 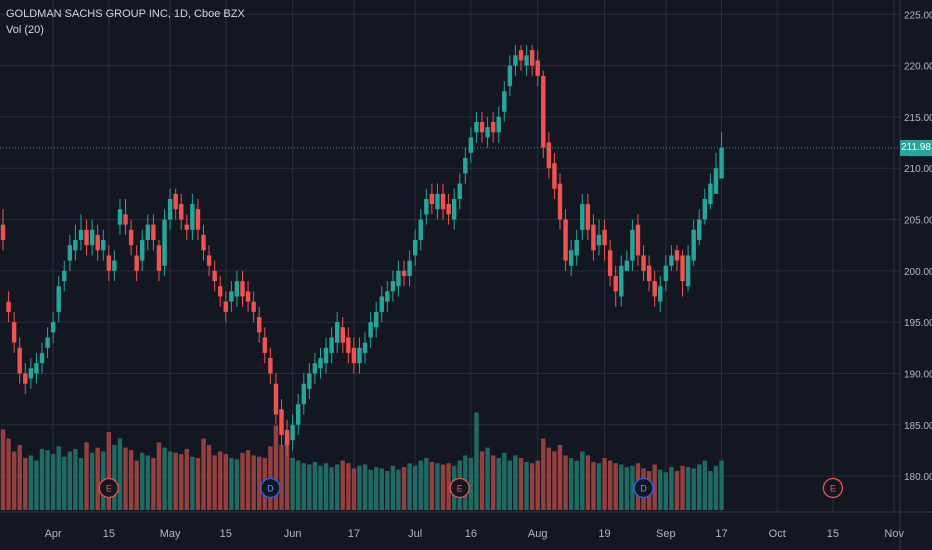 I want to click on y-tick-label: 200.00, so click(x=918, y=272).